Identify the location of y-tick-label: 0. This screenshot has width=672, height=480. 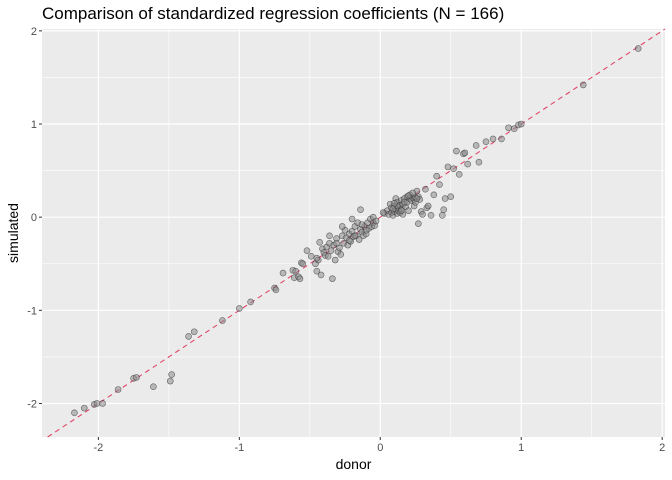
(34, 218).